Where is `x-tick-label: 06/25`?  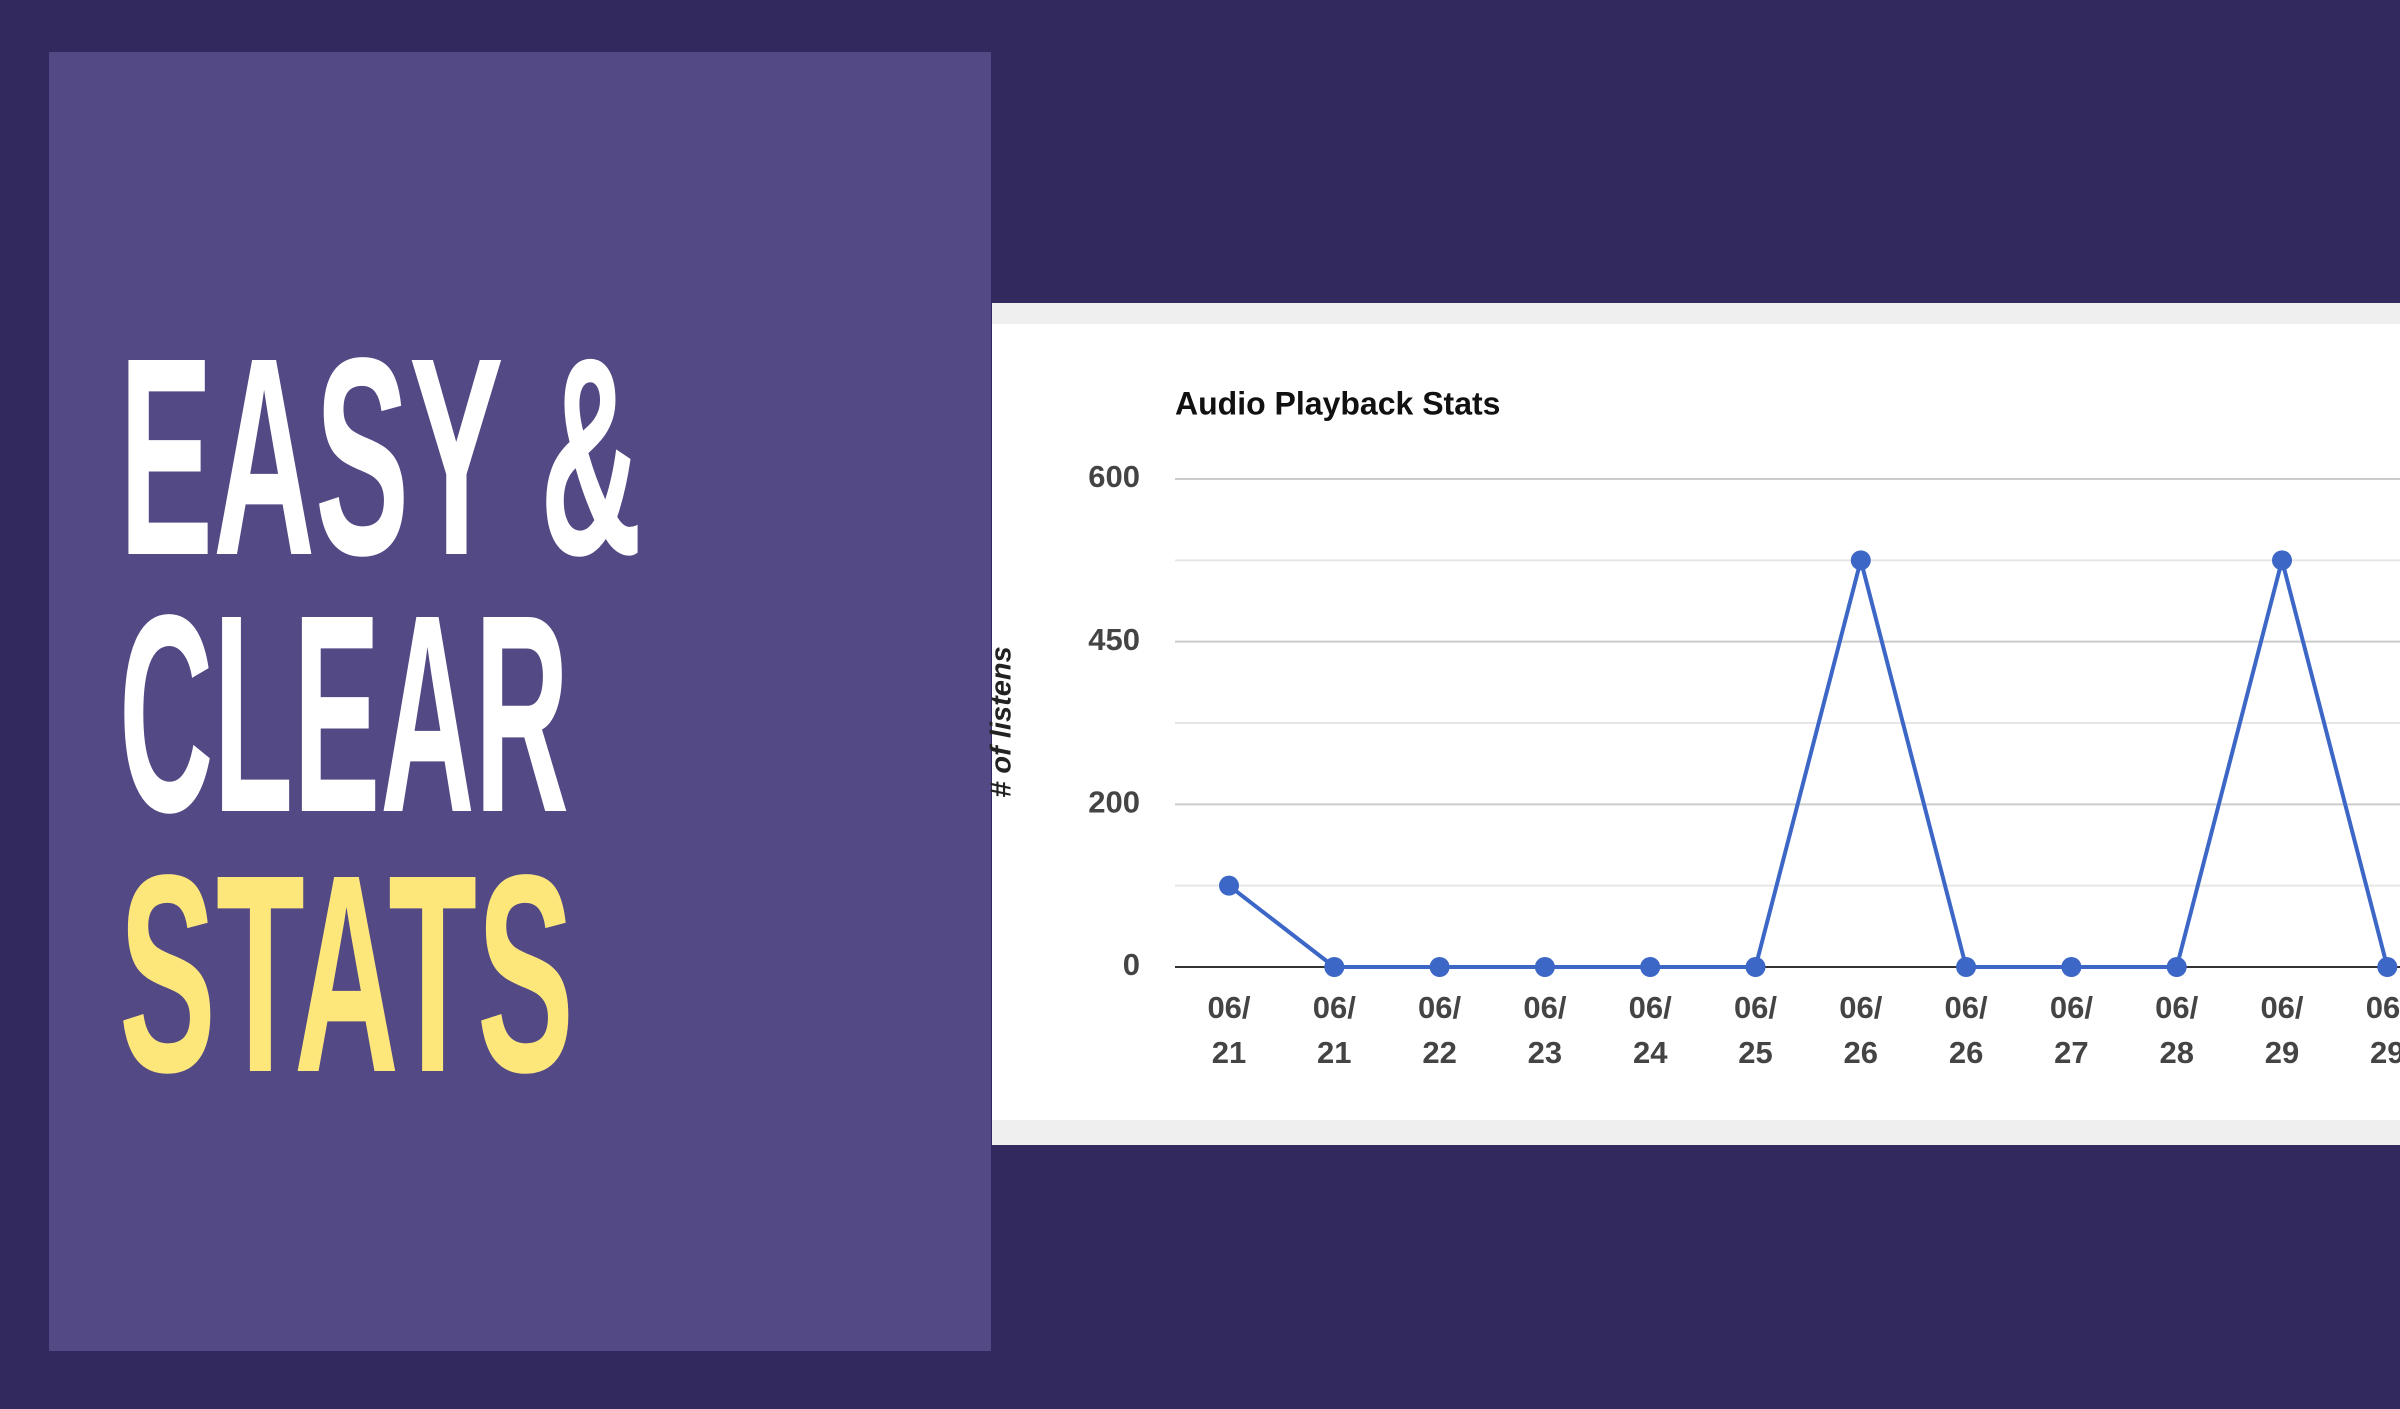 x-tick-label: 06/25 is located at coordinates (1755, 1030).